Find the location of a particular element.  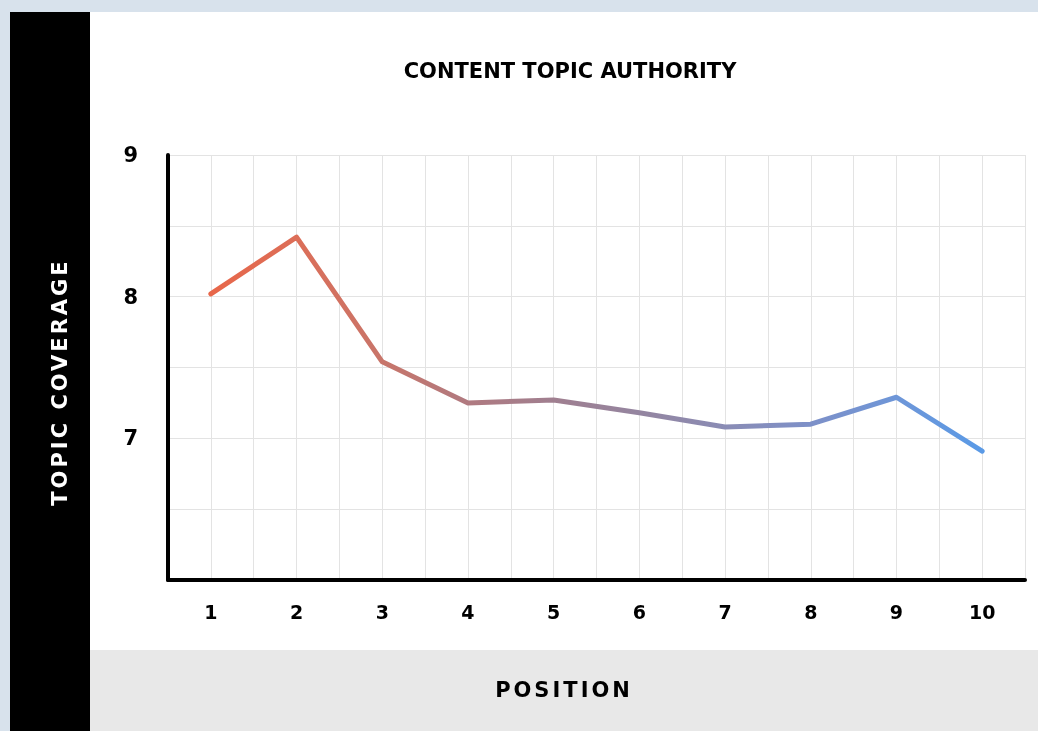

y-tick-label: 9 is located at coordinates (130, 155).